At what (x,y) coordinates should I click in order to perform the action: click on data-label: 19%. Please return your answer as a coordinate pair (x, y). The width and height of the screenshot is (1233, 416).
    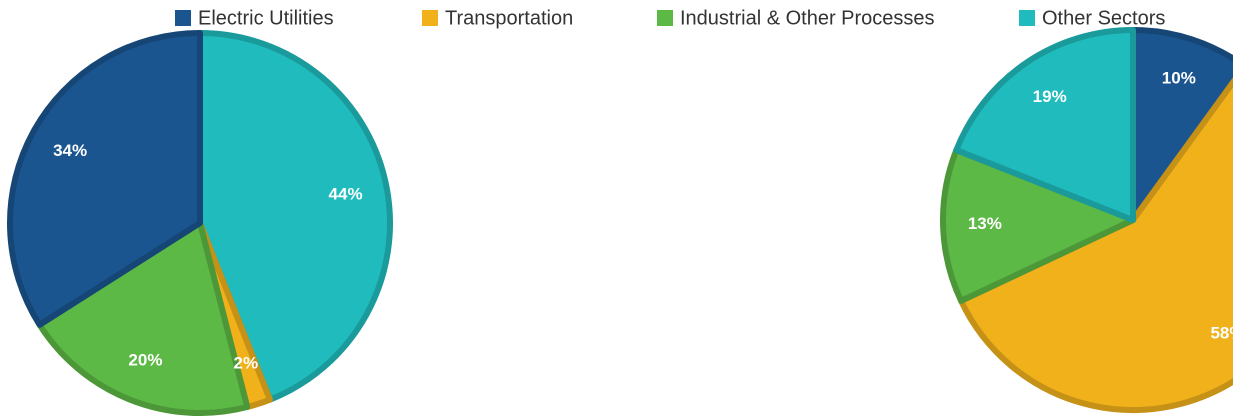
    Looking at the image, I should click on (1050, 96).